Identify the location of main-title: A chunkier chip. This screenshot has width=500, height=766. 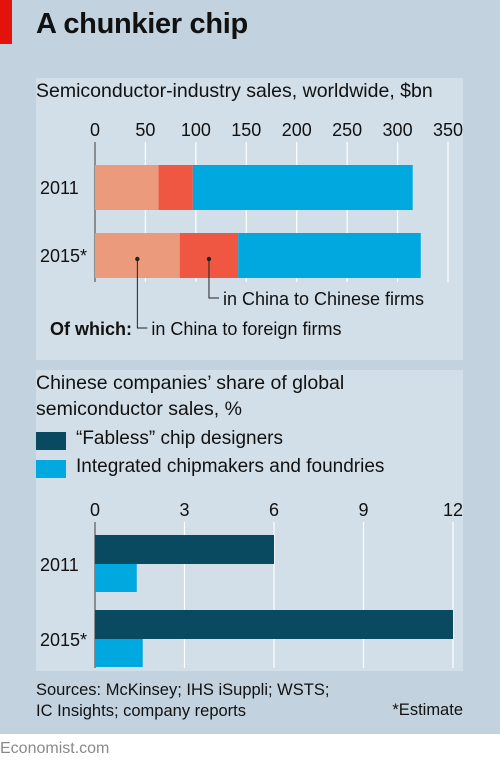
(142, 24).